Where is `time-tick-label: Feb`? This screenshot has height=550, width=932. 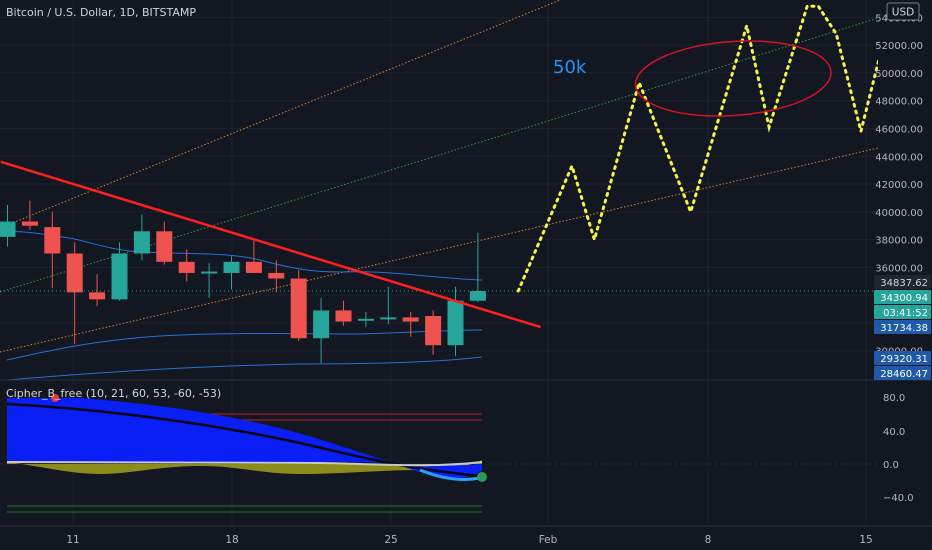
time-tick-label: Feb is located at coordinates (548, 540).